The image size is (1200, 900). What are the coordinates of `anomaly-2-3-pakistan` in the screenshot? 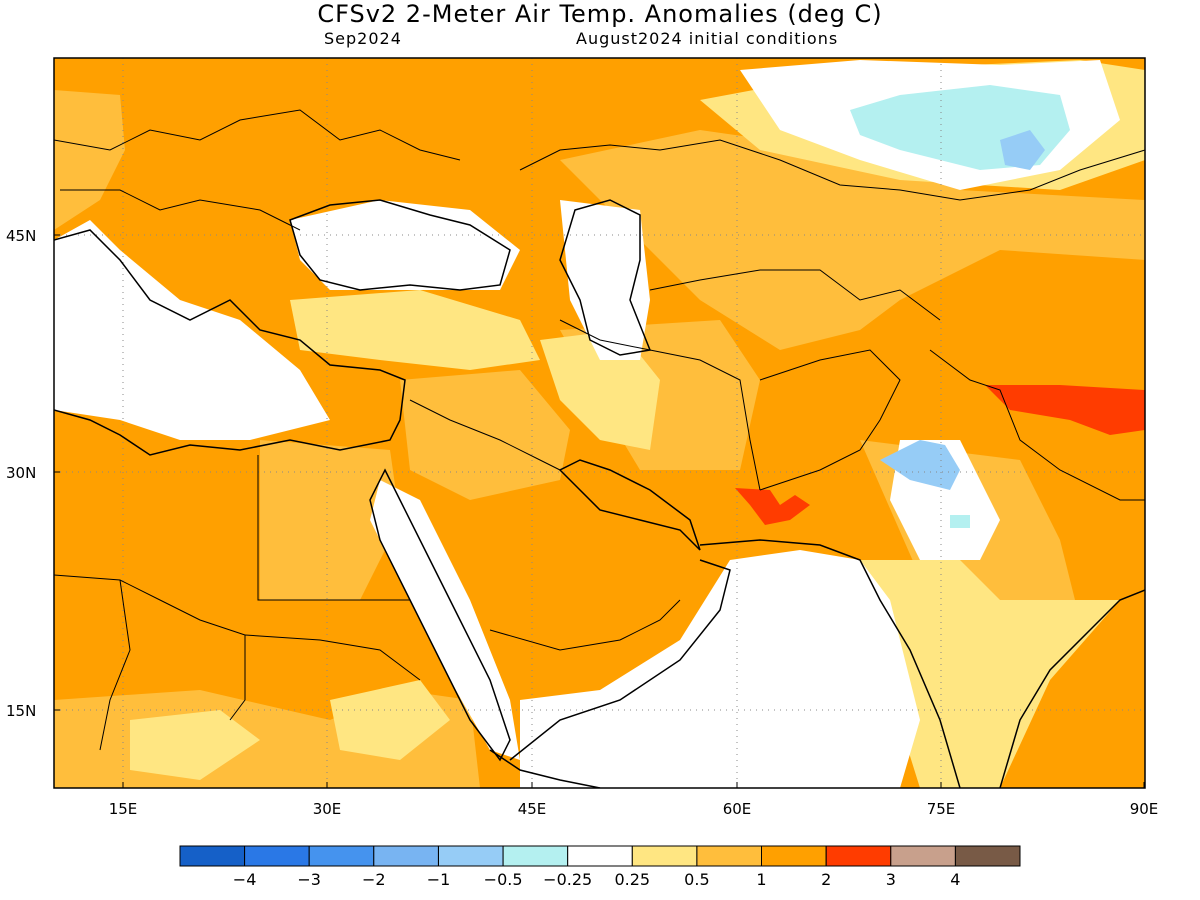 It's located at (772, 506).